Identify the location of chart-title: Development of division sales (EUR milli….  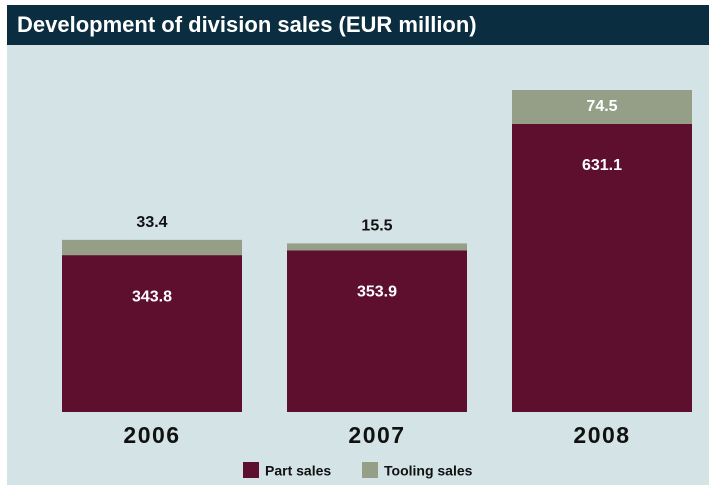
(247, 24).